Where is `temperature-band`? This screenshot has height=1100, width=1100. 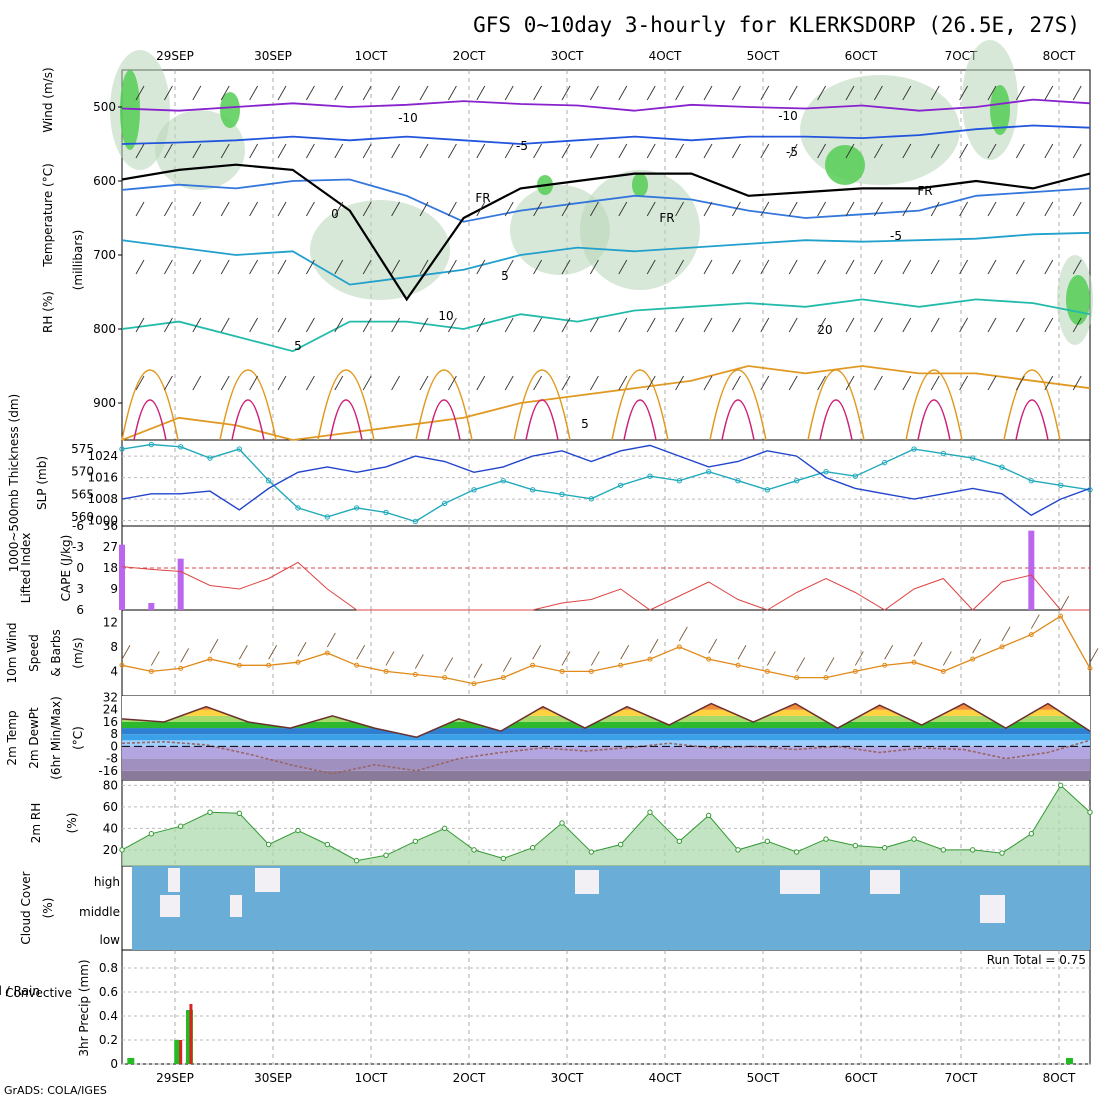
temperature-band is located at coordinates (606, 743).